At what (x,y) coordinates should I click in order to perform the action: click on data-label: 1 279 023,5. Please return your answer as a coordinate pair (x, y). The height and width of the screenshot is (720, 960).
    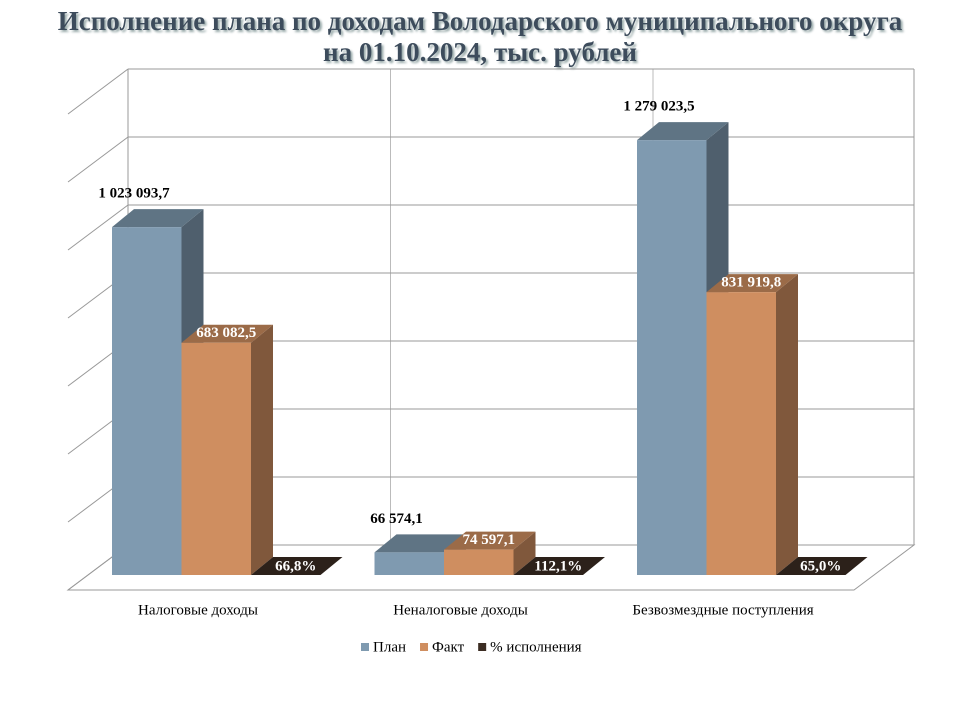
    Looking at the image, I should click on (658, 107).